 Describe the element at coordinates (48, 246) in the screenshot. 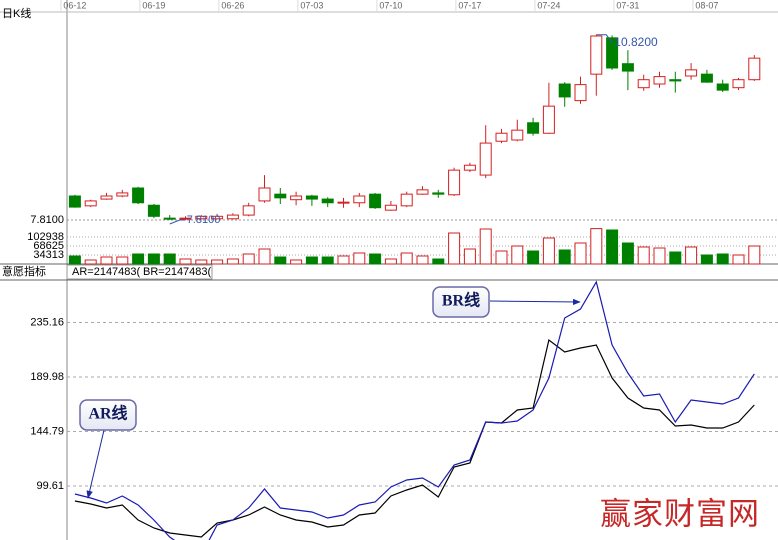

I see `y-tick-label: 68625` at that location.